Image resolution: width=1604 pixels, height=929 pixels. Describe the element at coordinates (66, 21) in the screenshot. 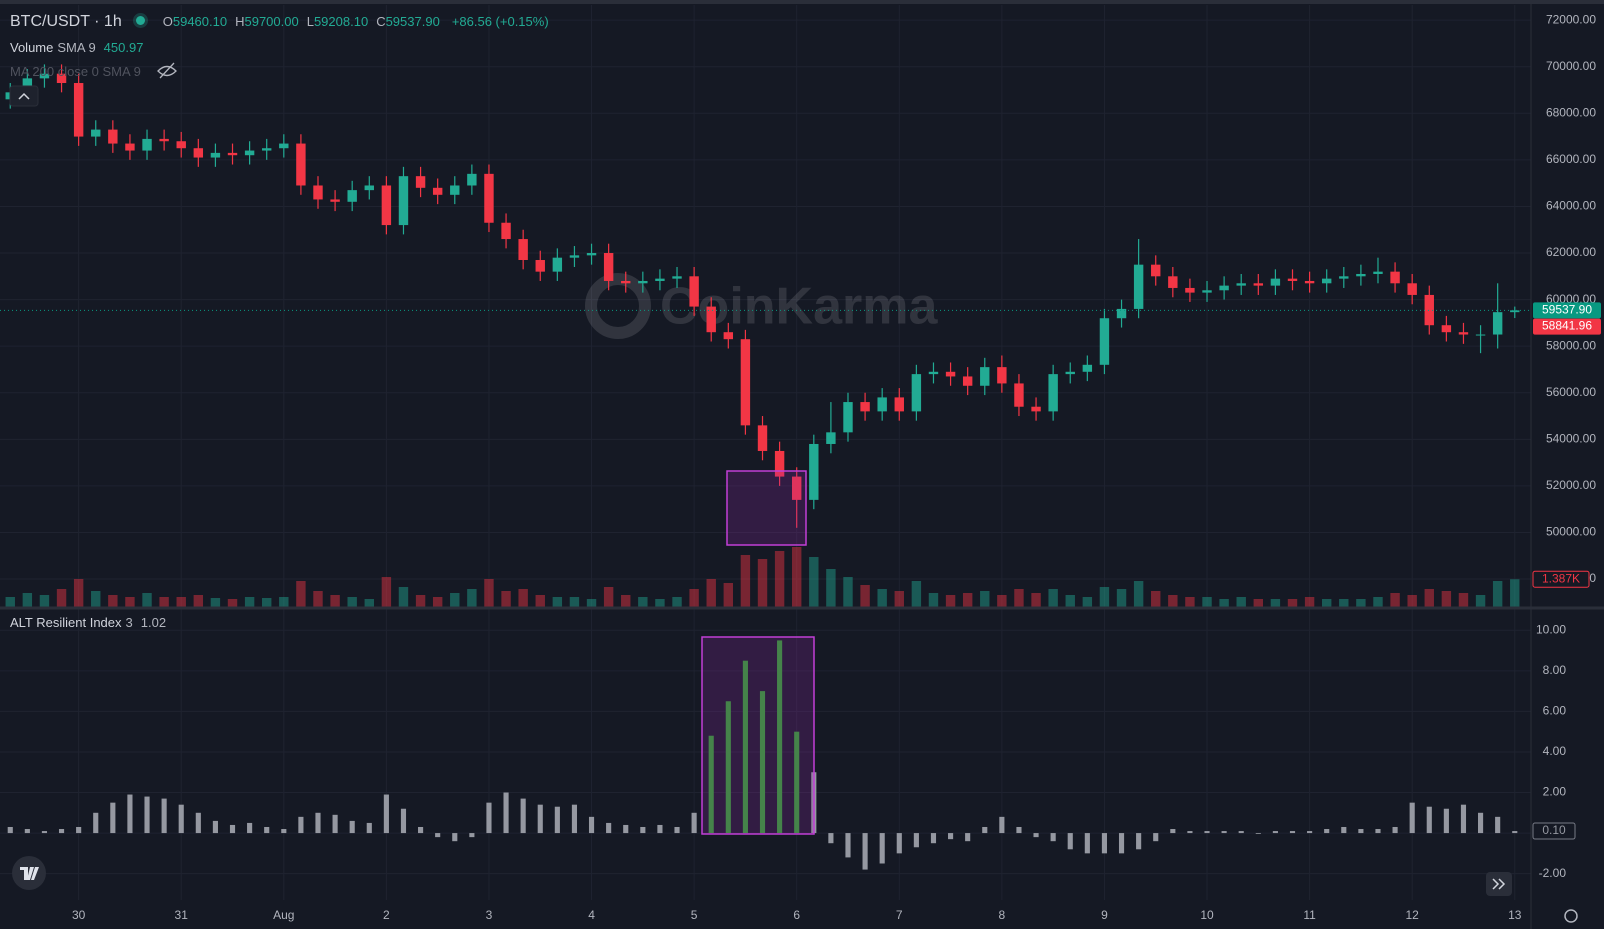

I see `symbol: BTC/USDT · 1h` at that location.